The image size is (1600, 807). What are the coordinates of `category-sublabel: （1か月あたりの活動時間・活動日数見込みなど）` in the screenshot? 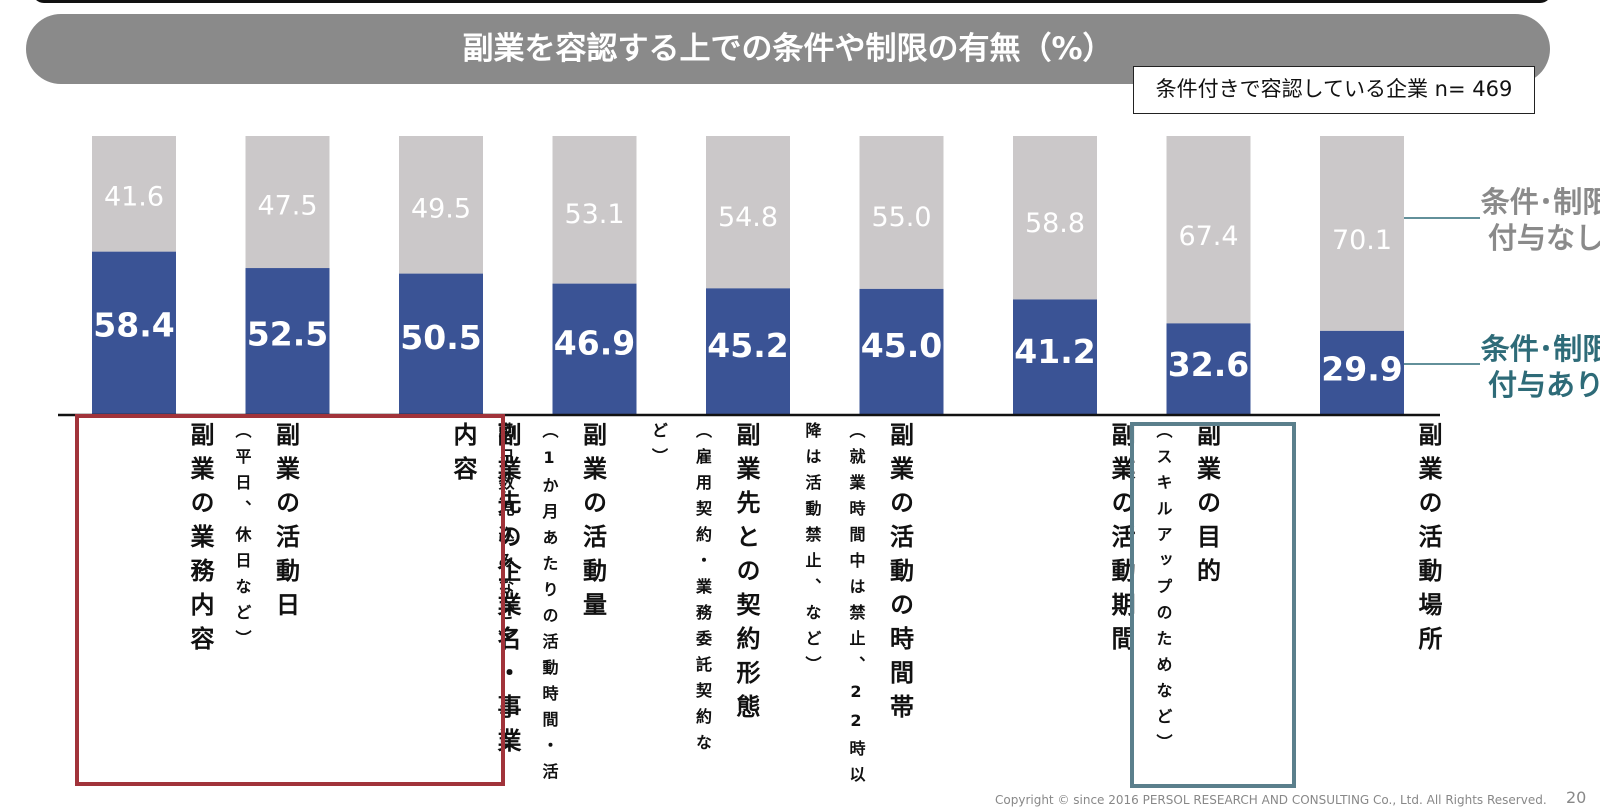 It's located at (527, 605).